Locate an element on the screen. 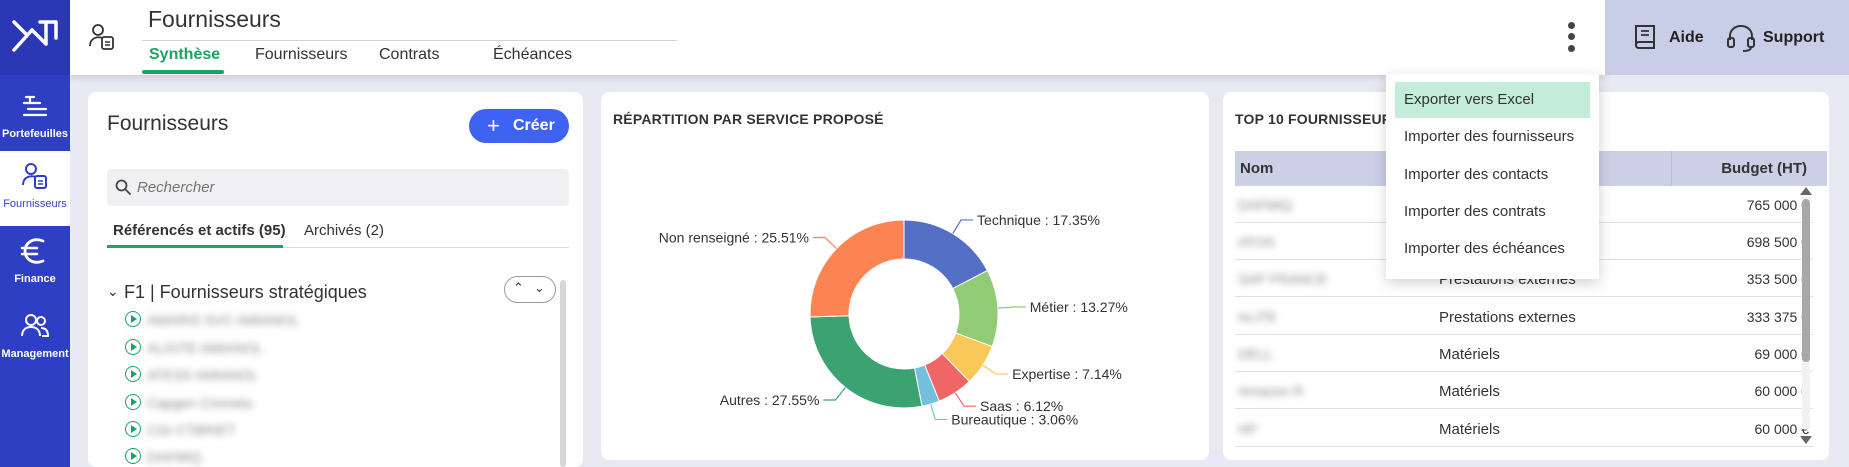 Image resolution: width=1849 pixels, height=467 pixels. nav-item-portefeuilles: Portefeuilles is located at coordinates (35, 118).